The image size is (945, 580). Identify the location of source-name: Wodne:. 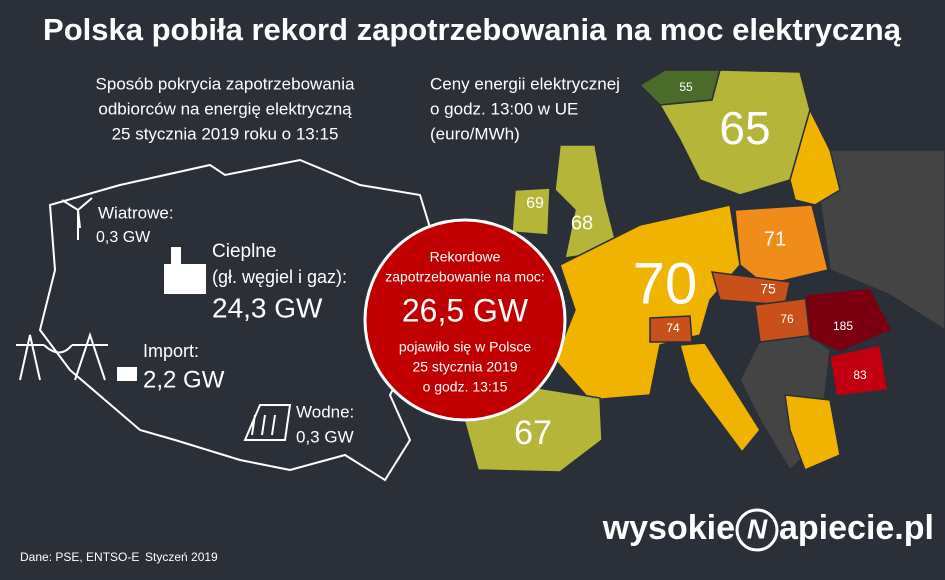
(325, 411).